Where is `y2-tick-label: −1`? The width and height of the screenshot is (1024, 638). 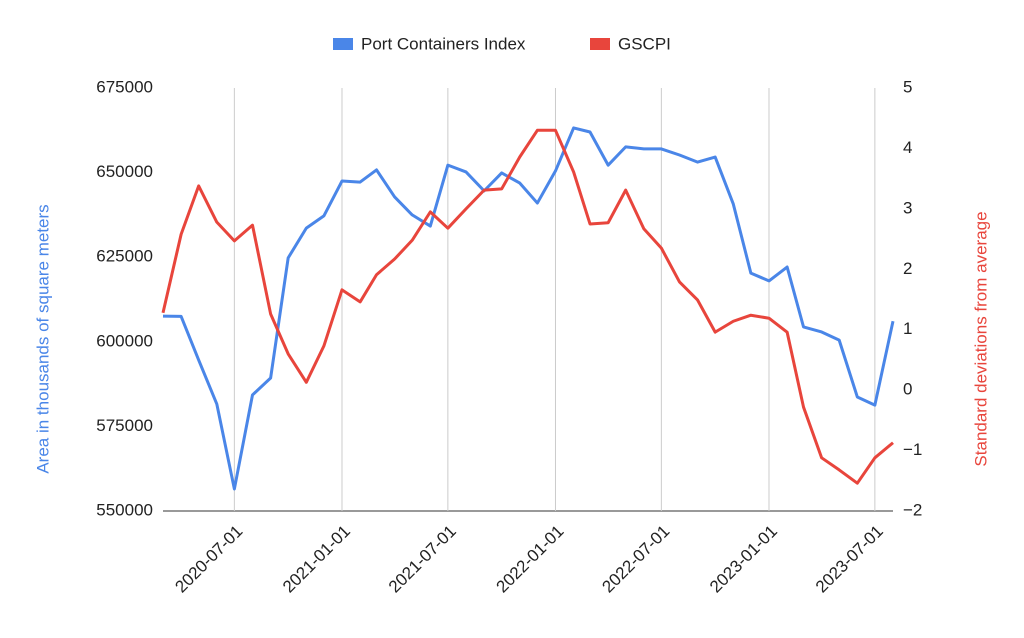 y2-tick-label: −1 is located at coordinates (912, 449).